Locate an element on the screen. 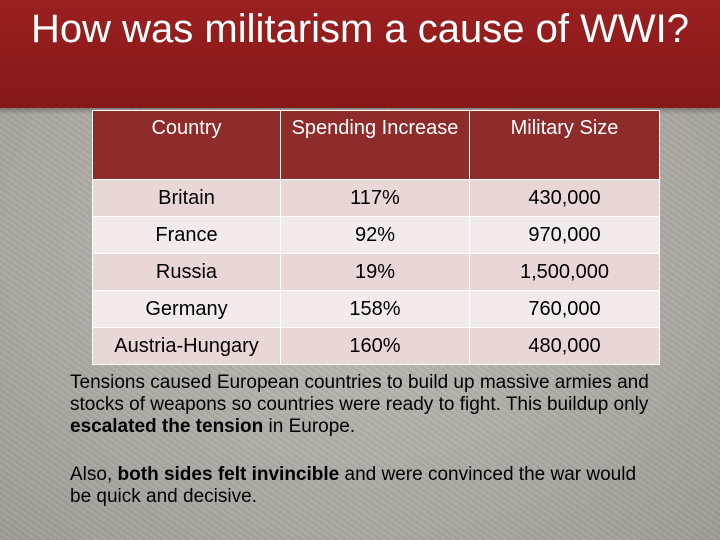  table-row: Britain 117% 430,000 is located at coordinates (376, 198).